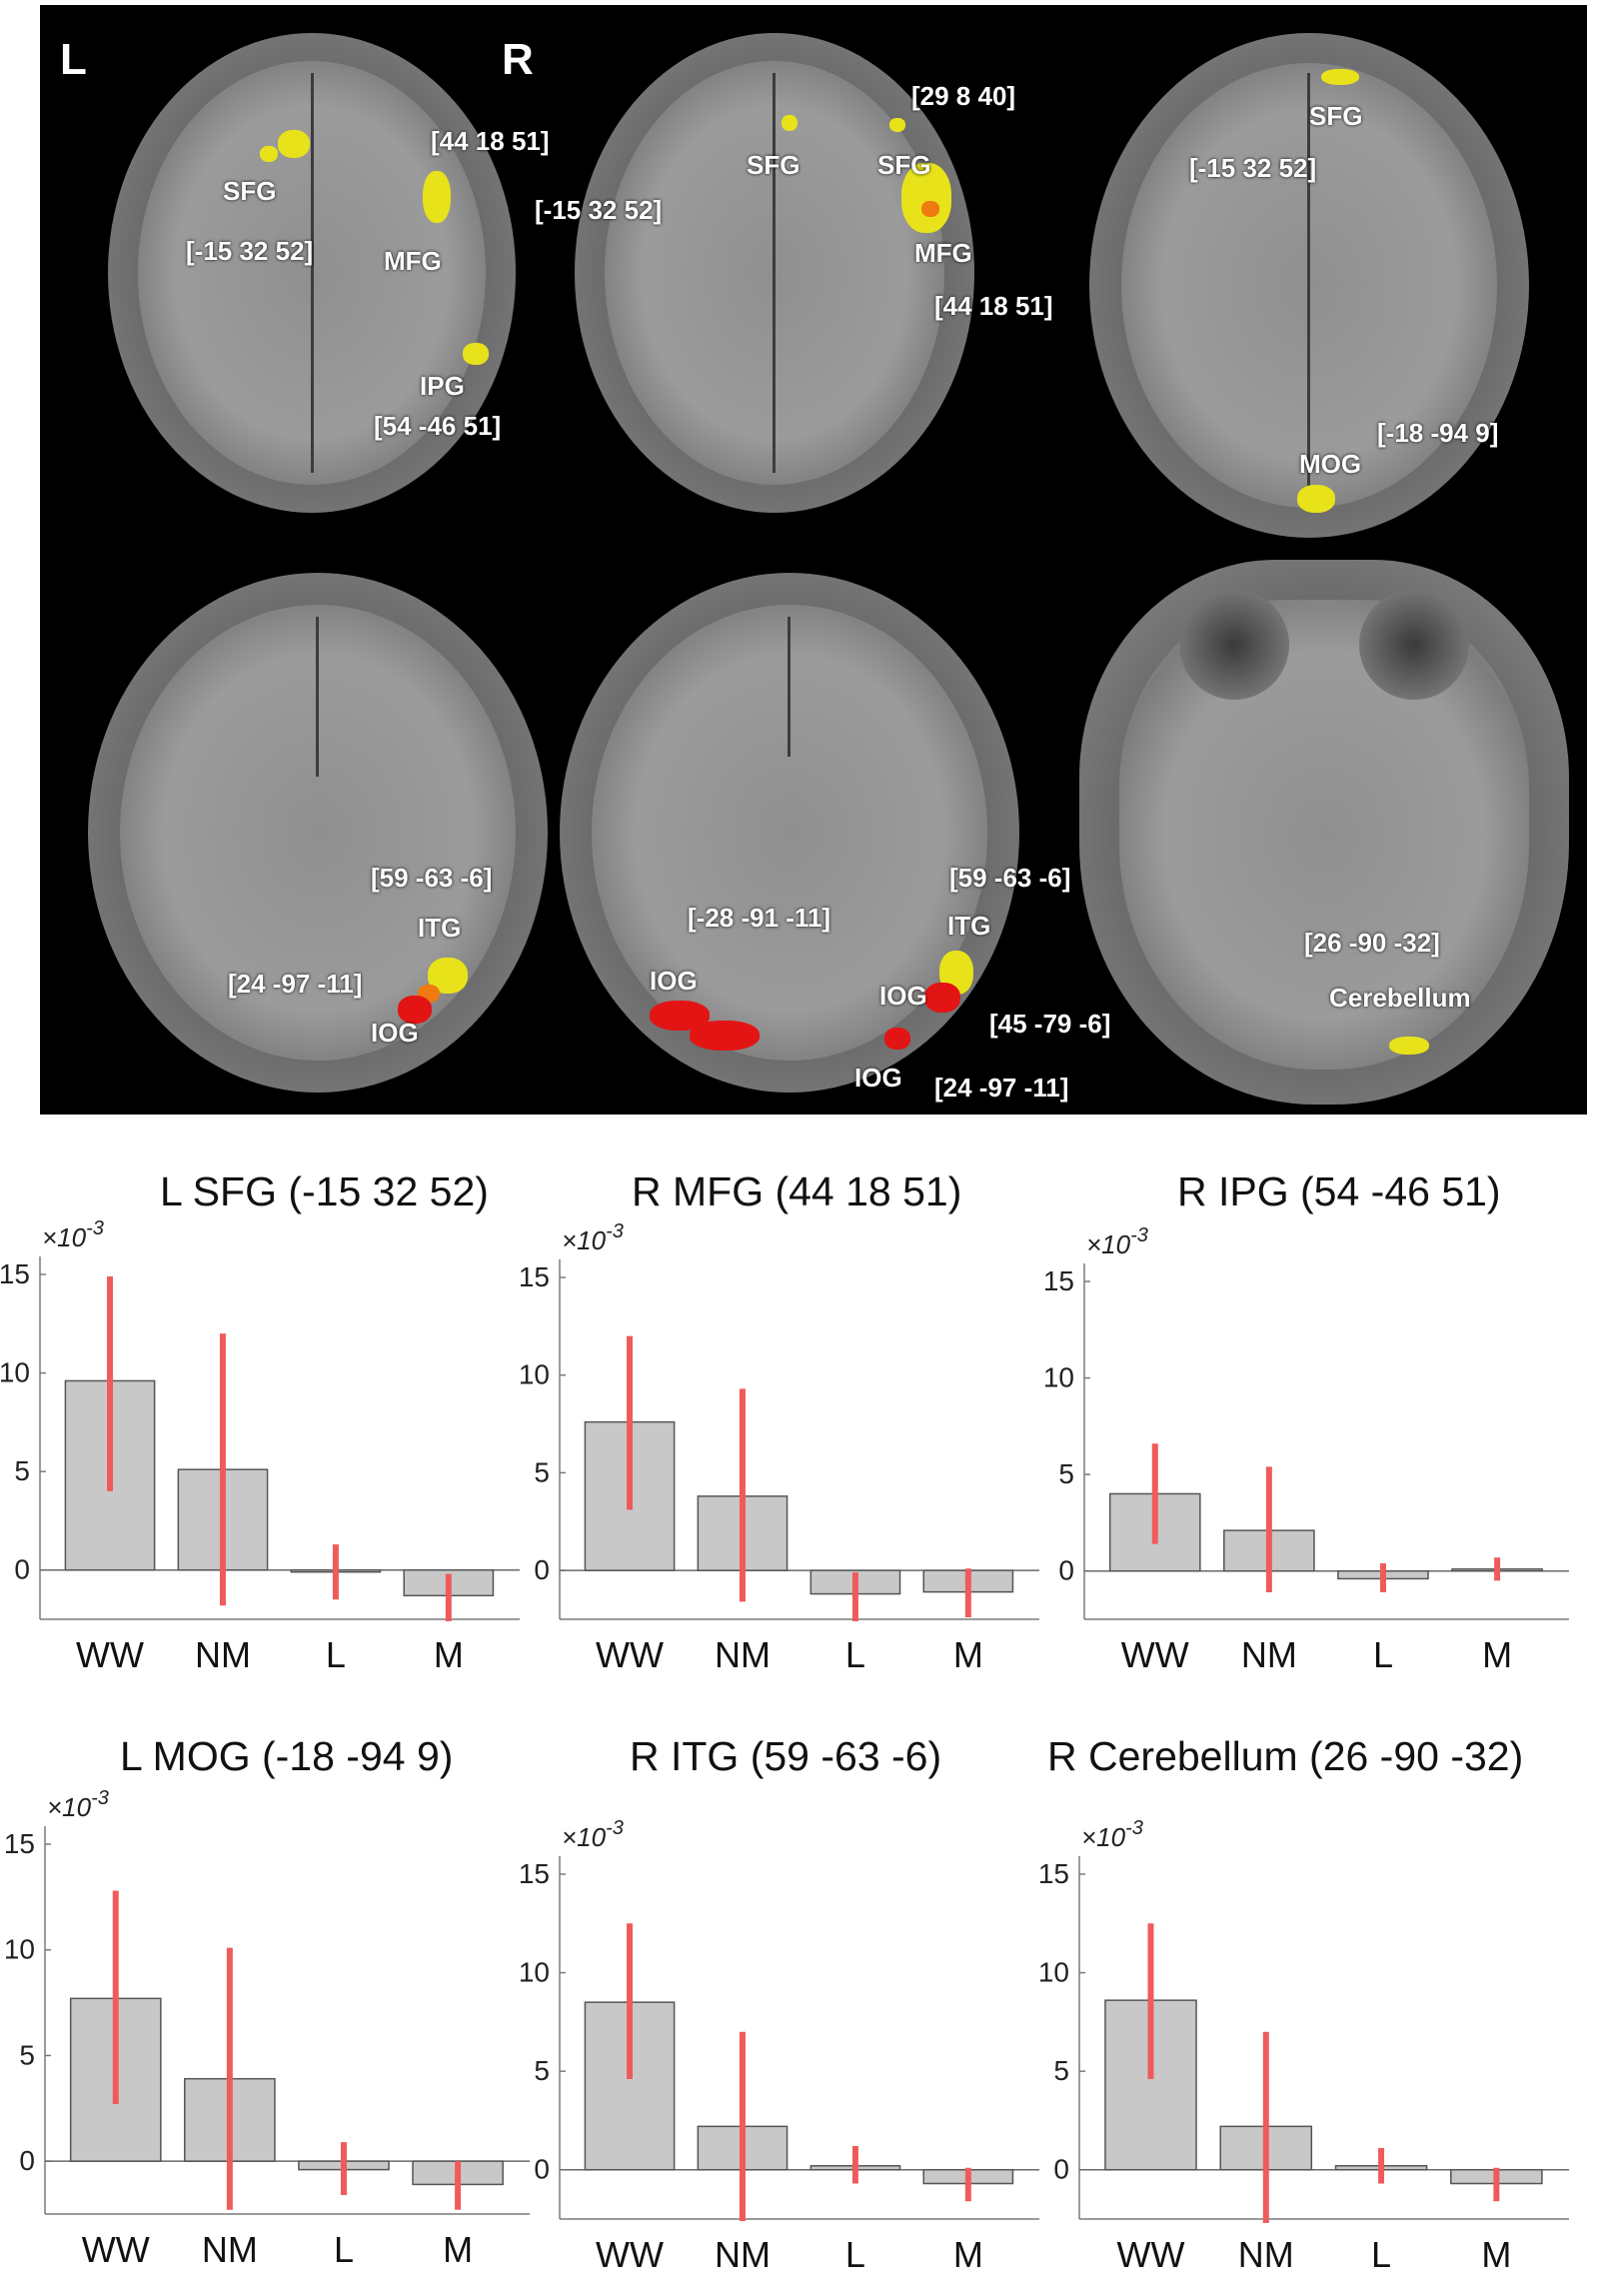  I want to click on slice3-label: MOG, so click(1330, 464).